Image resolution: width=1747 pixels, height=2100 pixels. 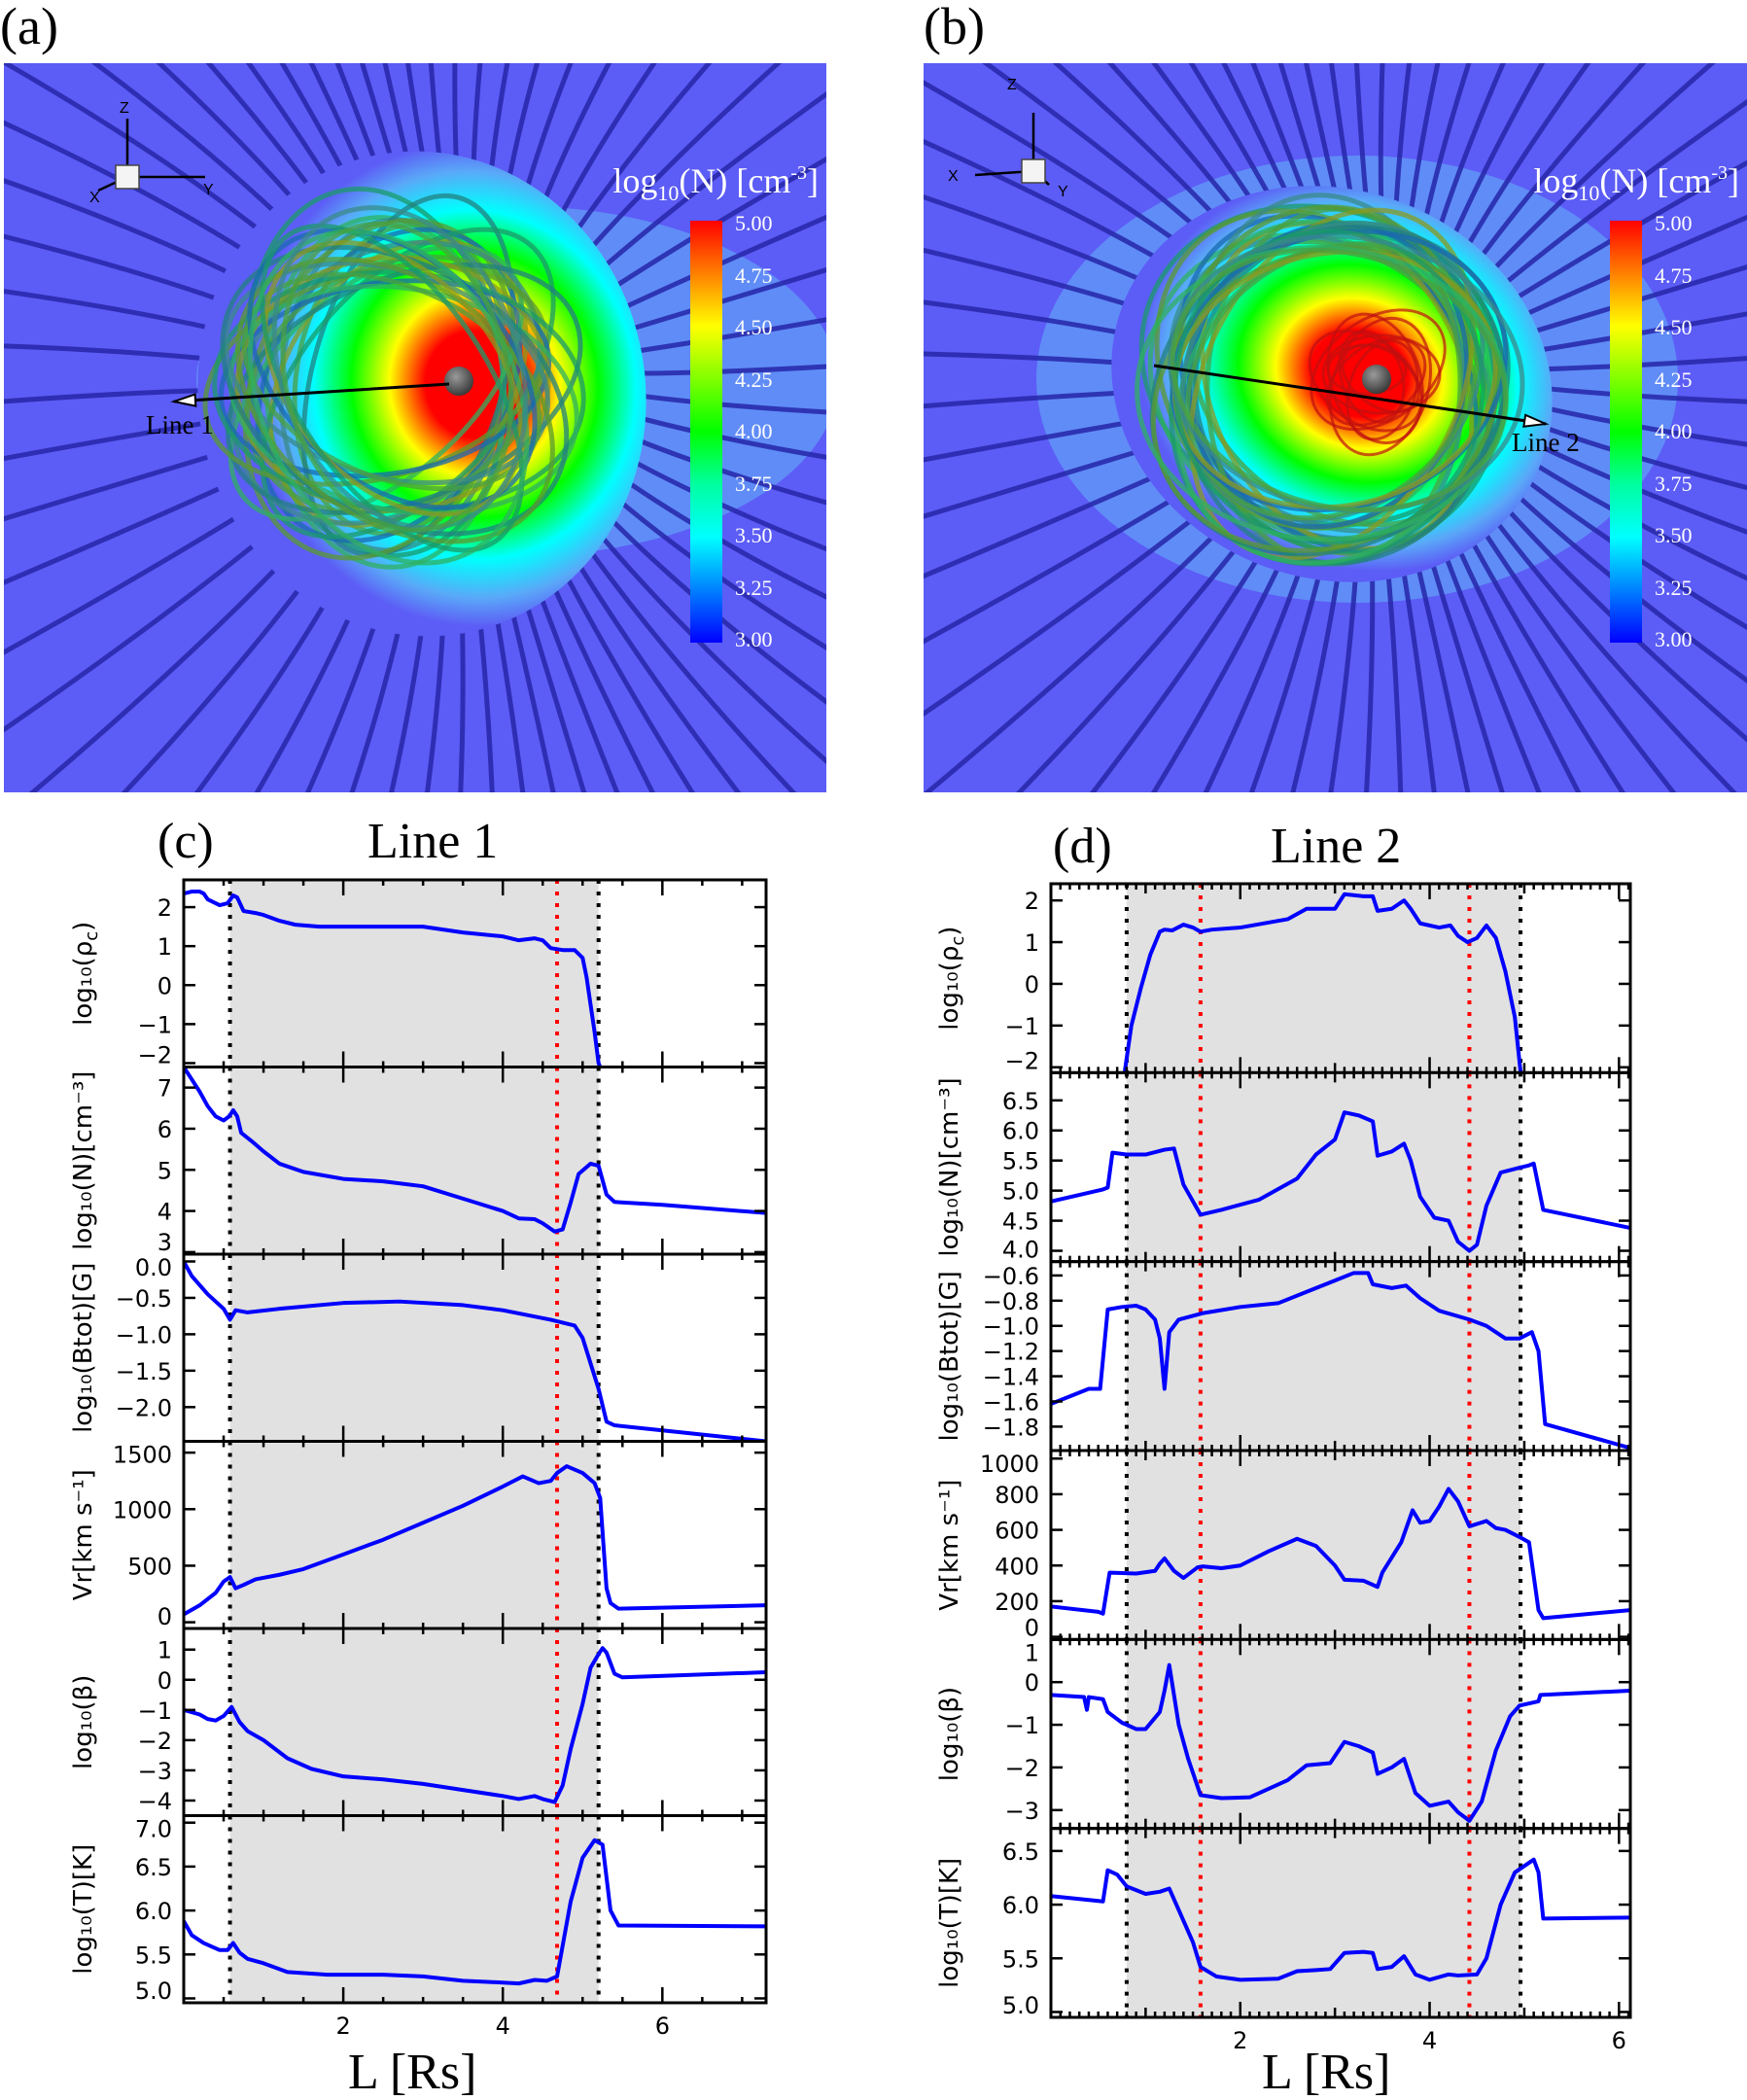 What do you see at coordinates (951, 979) in the screenshot?
I see `y-axis-label: log₁₀(ρc)` at bounding box center [951, 979].